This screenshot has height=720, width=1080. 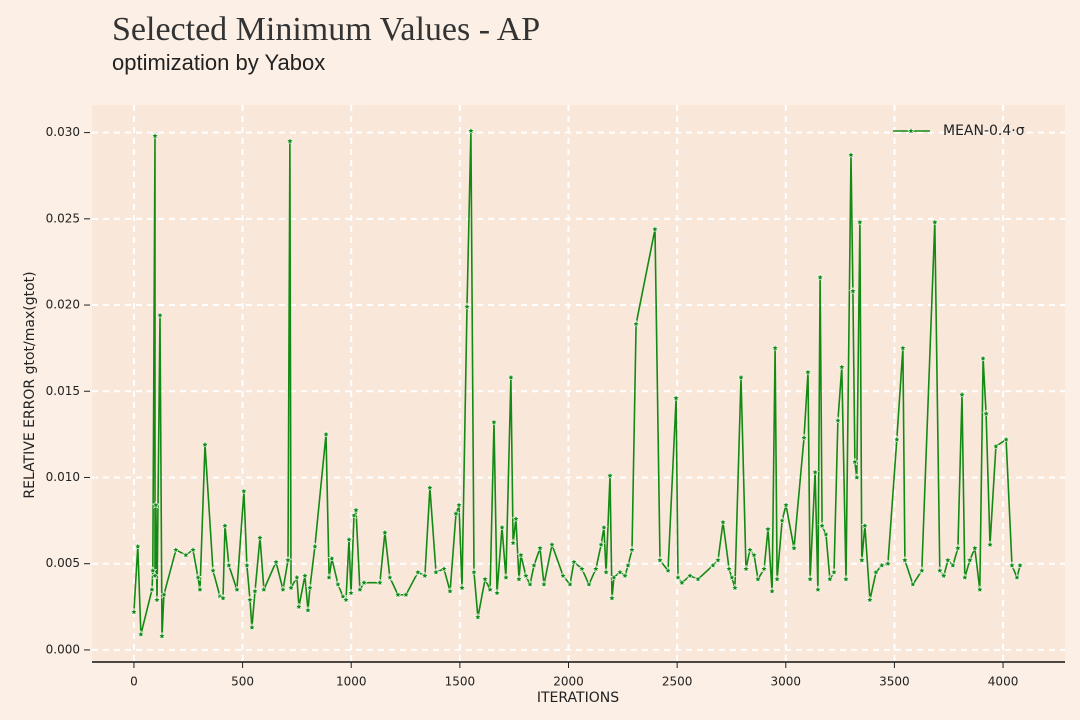 What do you see at coordinates (568, 682) in the screenshot?
I see `x-tick-label: 2000` at bounding box center [568, 682].